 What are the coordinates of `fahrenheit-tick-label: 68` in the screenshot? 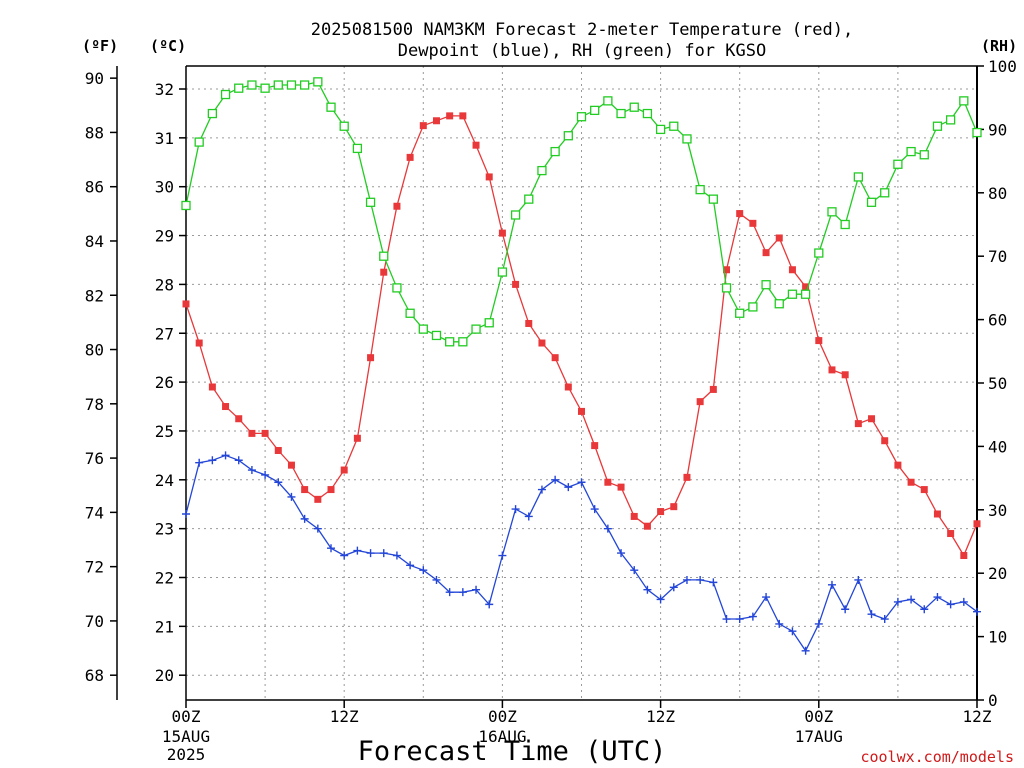 It's located at (94, 675).